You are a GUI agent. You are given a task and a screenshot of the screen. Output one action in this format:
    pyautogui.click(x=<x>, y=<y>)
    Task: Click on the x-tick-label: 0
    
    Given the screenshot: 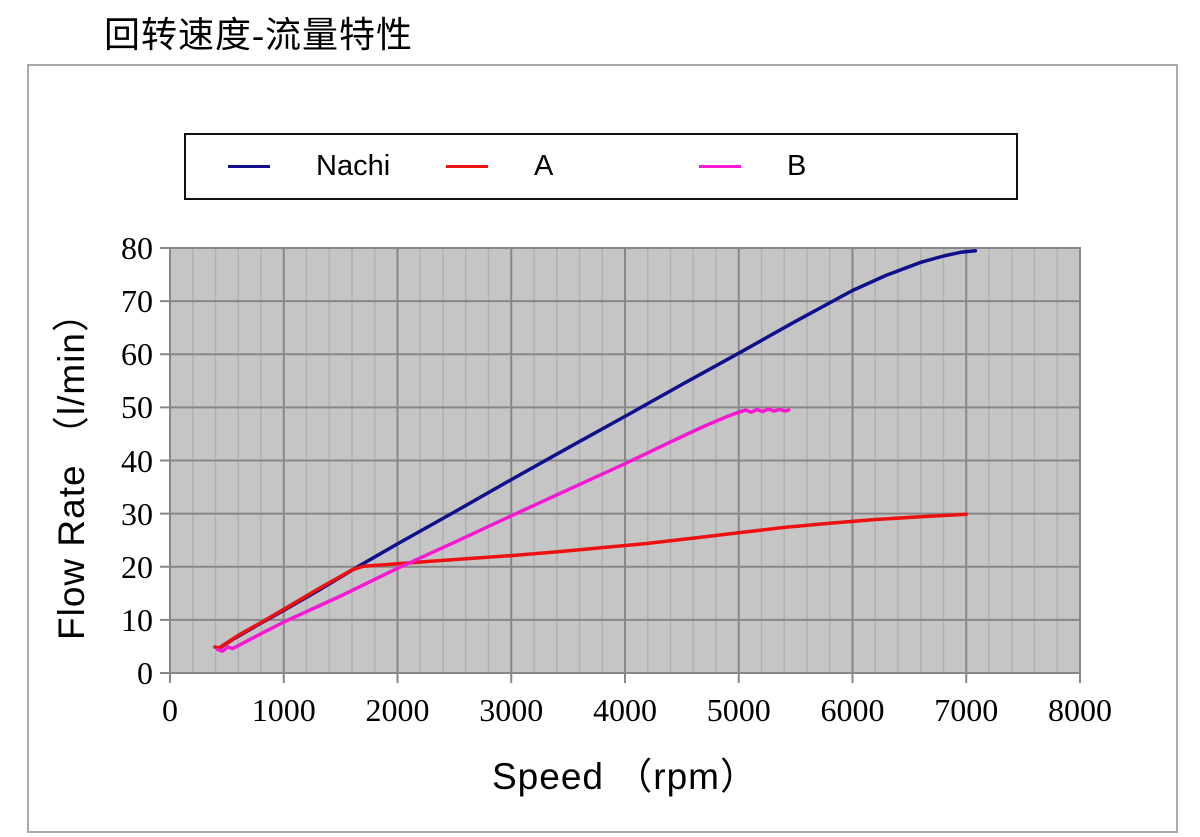 What is the action you would take?
    pyautogui.click(x=170, y=710)
    